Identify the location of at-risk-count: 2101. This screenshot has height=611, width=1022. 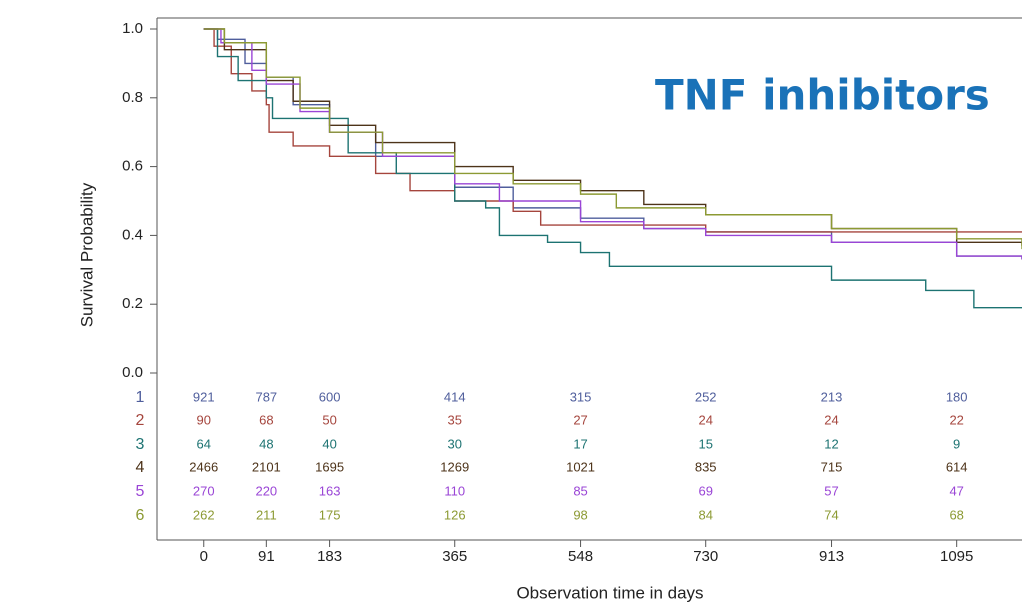
(266, 466).